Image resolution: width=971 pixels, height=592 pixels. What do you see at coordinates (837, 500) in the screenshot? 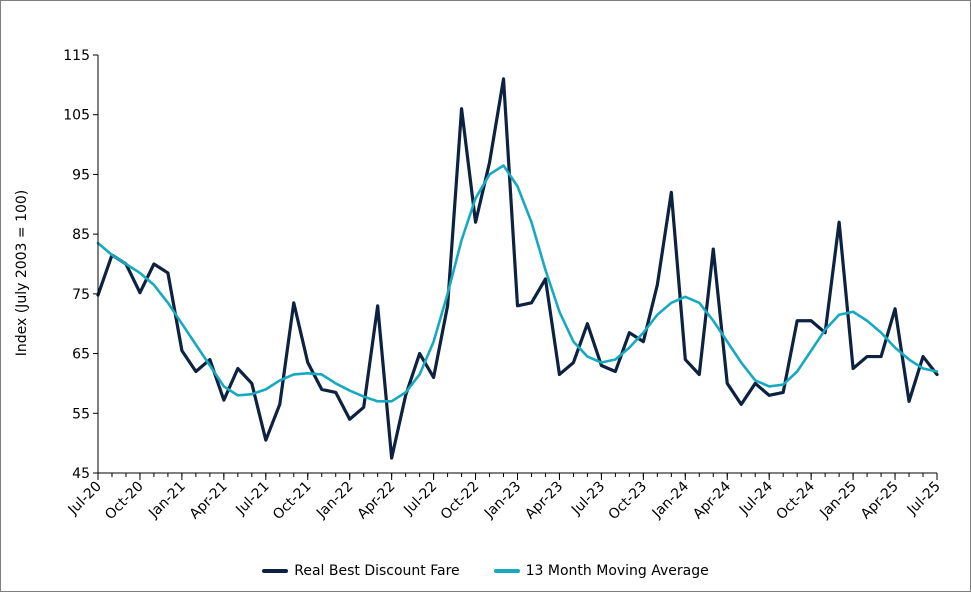
I see `x-tick-label: Jan-25` at bounding box center [837, 500].